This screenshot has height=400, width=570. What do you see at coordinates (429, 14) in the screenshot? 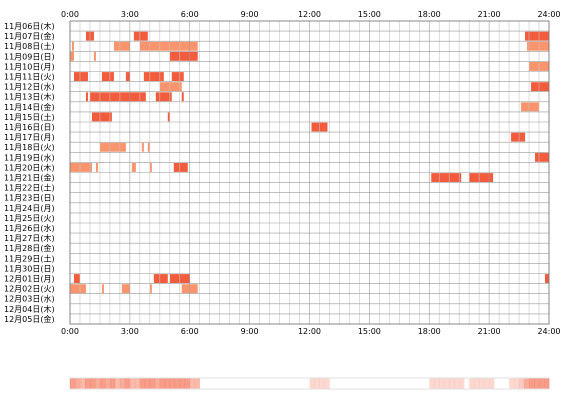
I see `x-tick-label-top: 18:00` at bounding box center [429, 14].